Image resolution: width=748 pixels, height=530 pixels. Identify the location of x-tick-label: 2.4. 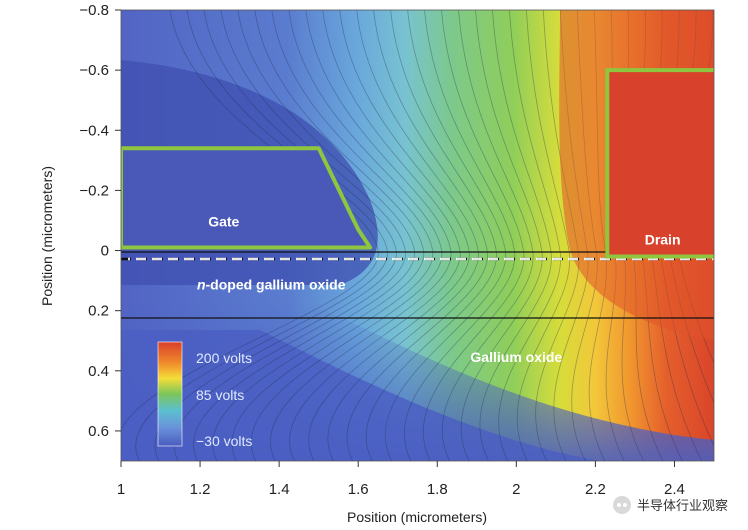
(674, 489).